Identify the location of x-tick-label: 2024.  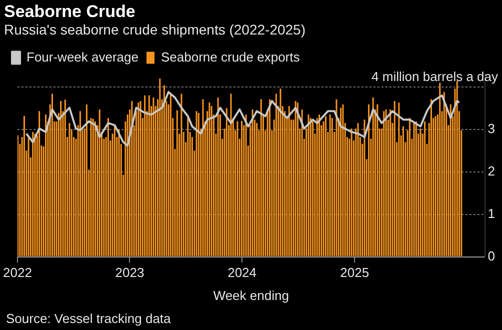
(242, 272).